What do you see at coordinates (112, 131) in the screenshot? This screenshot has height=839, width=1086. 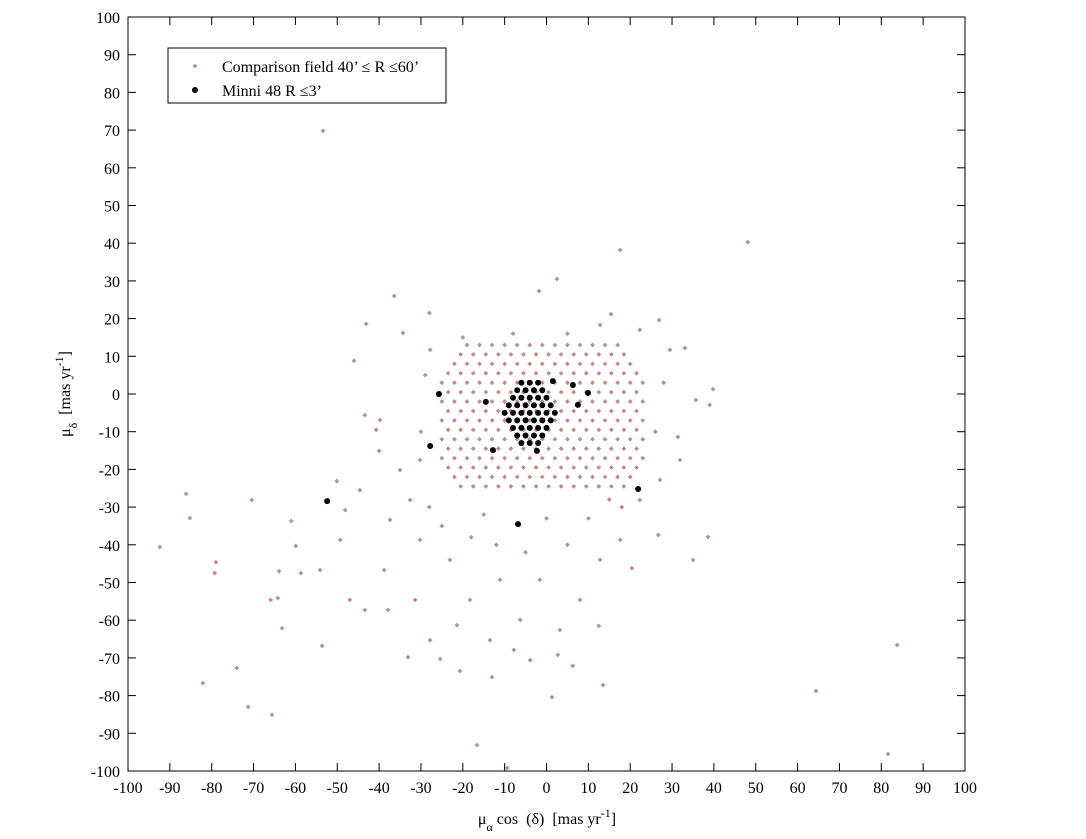 I see `y-tick-label: 70` at bounding box center [112, 131].